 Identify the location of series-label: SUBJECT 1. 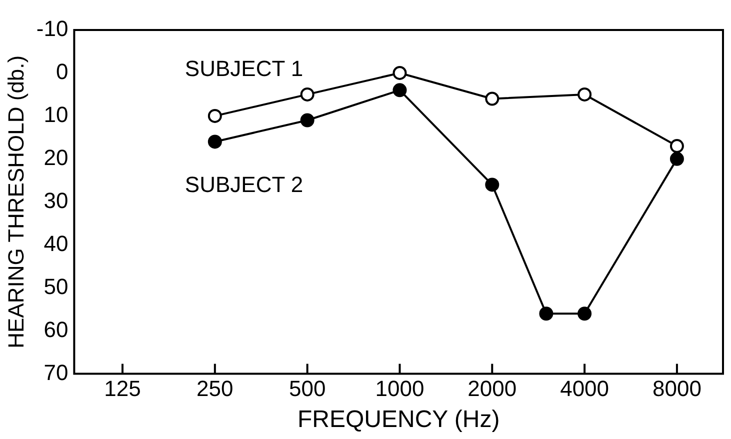
(244, 69).